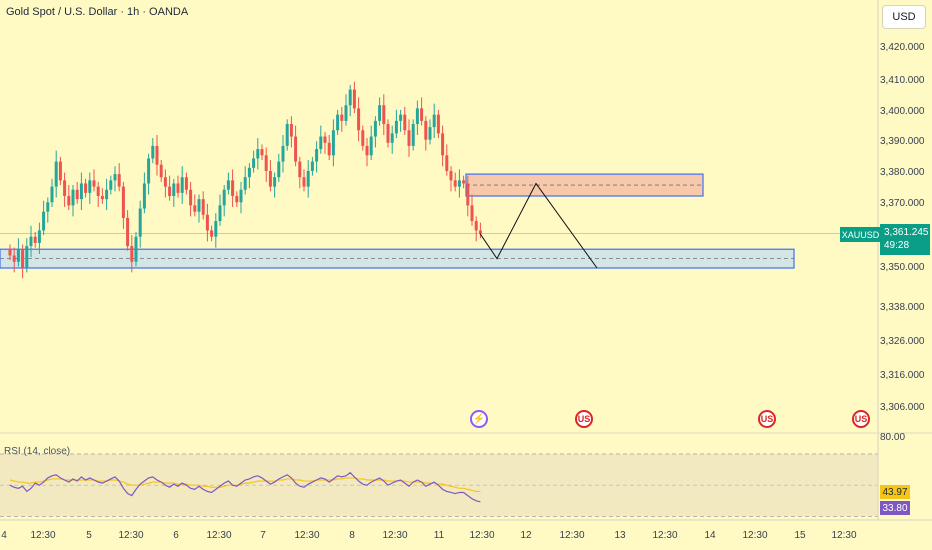 This screenshot has height=550, width=932. Describe the element at coordinates (902, 141) in the screenshot. I see `price-label: 3,390.000` at that location.